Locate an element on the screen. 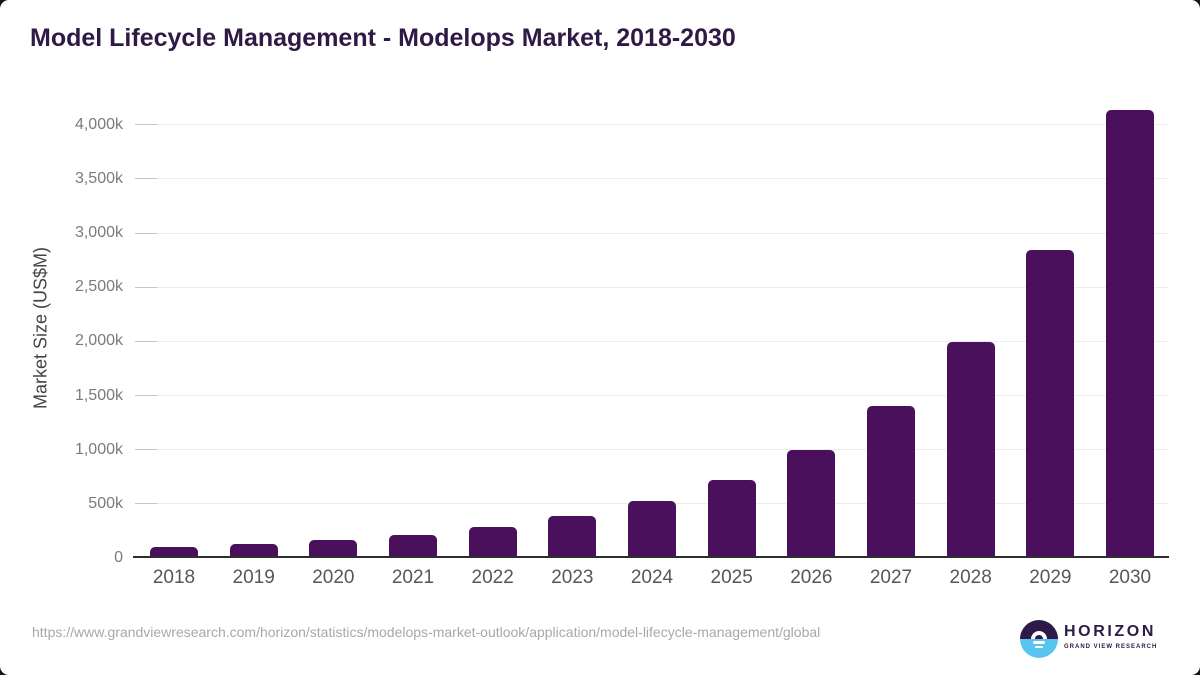 The width and height of the screenshot is (1200, 675). tick-1,000k is located at coordinates (146, 450).